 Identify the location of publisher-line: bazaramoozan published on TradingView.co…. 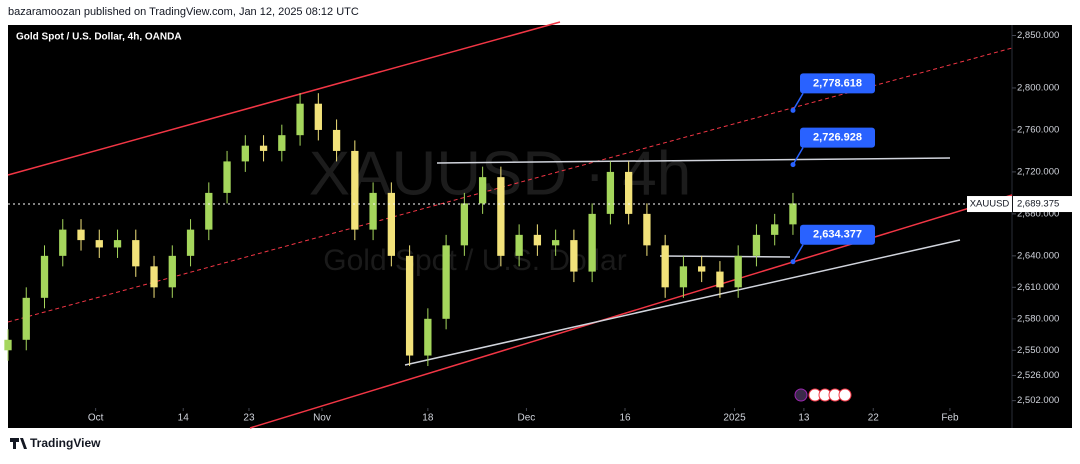
(183, 12).